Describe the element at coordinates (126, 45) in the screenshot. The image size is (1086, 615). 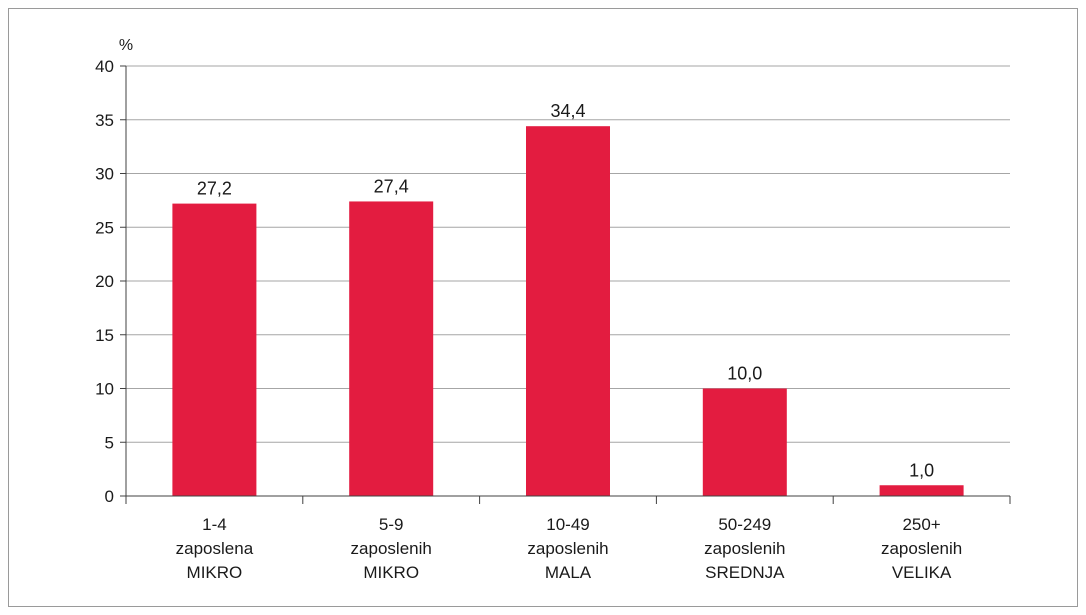
I see `y-unit-label: %` at that location.